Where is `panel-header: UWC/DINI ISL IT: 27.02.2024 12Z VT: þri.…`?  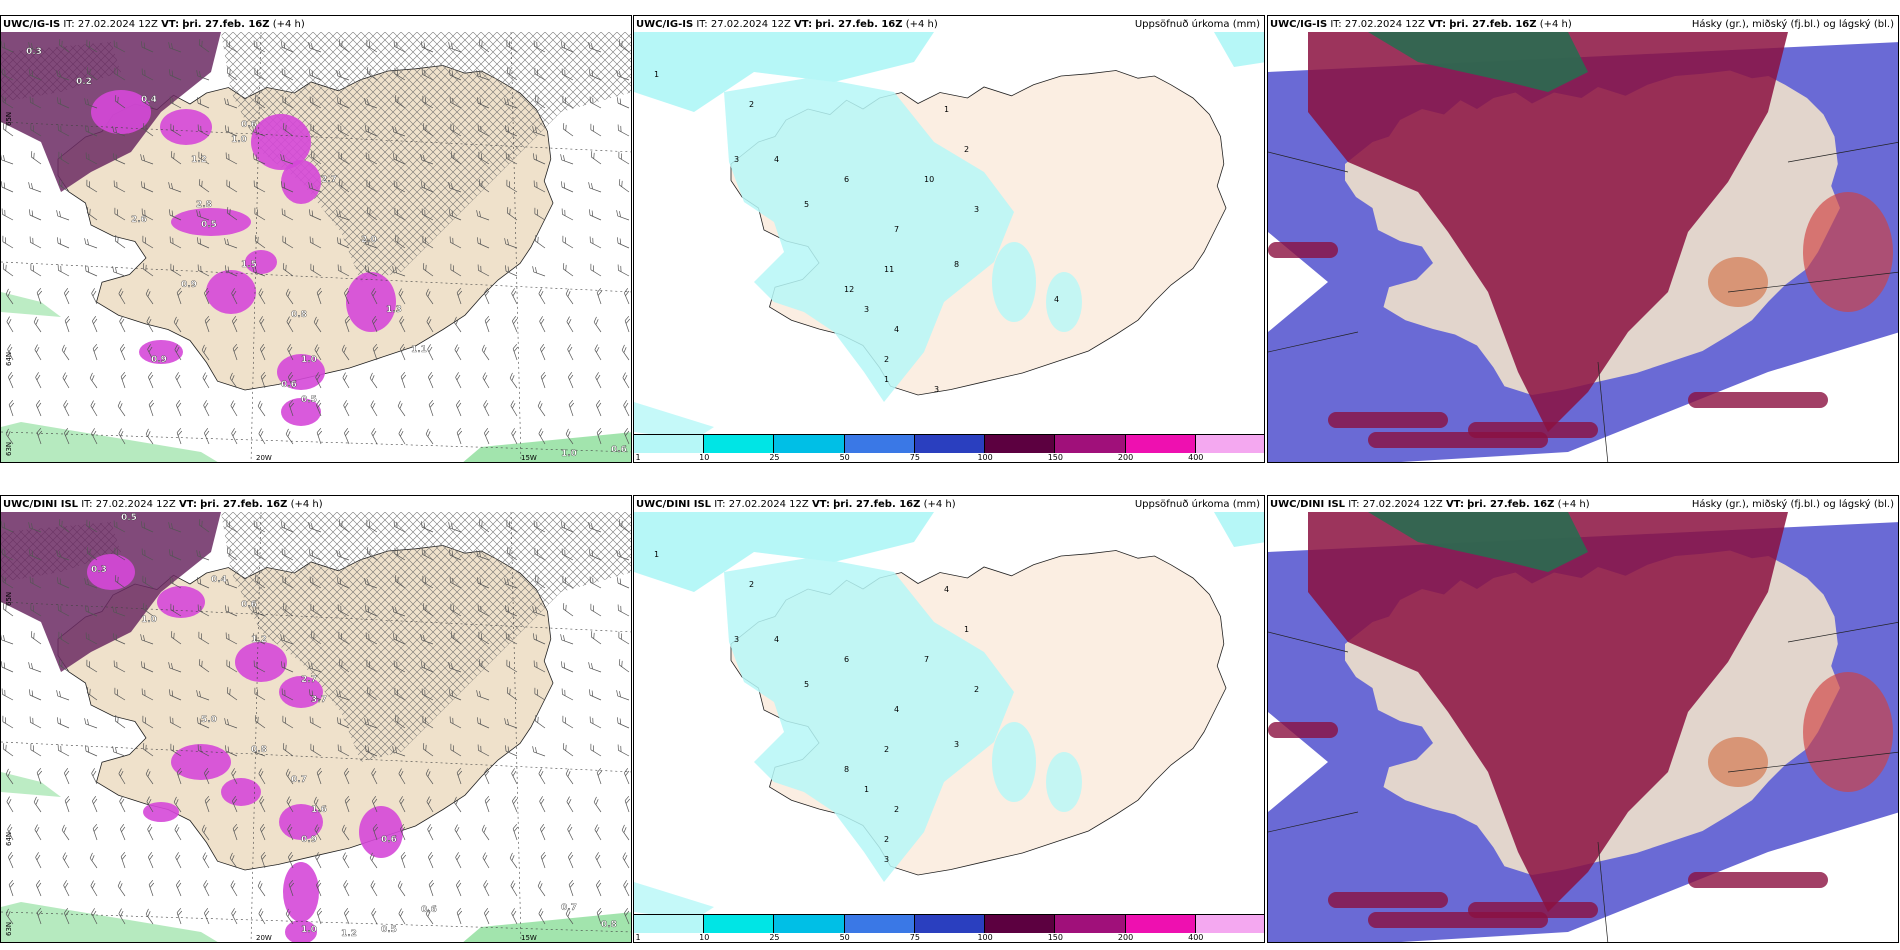 panel-header: UWC/DINI ISL IT: 27.02.2024 12Z VT: þri.… is located at coordinates (163, 504).